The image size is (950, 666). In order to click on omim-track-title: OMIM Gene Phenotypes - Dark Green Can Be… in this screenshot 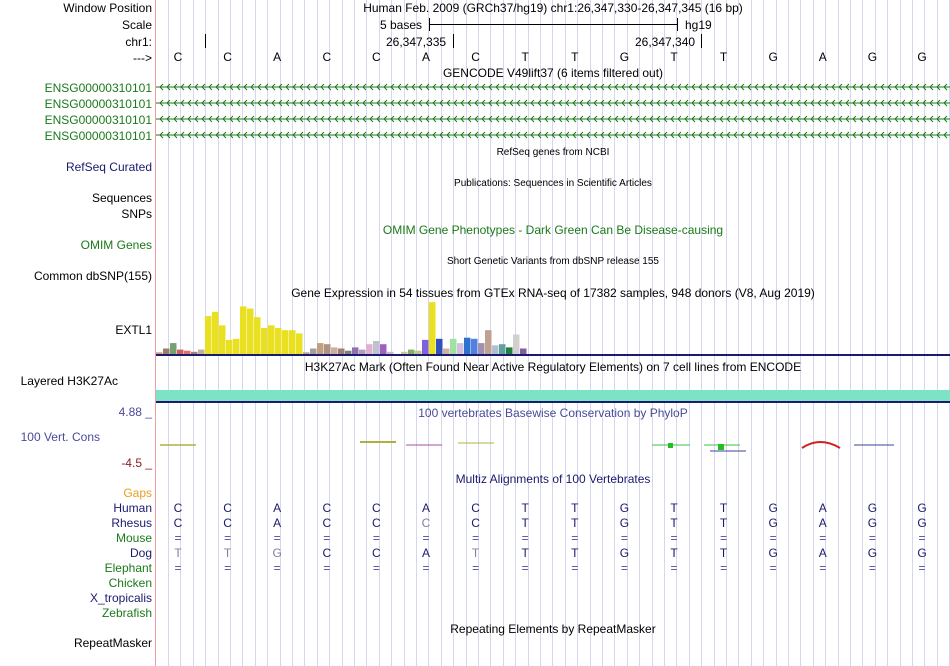, I will do `click(553, 230)`.